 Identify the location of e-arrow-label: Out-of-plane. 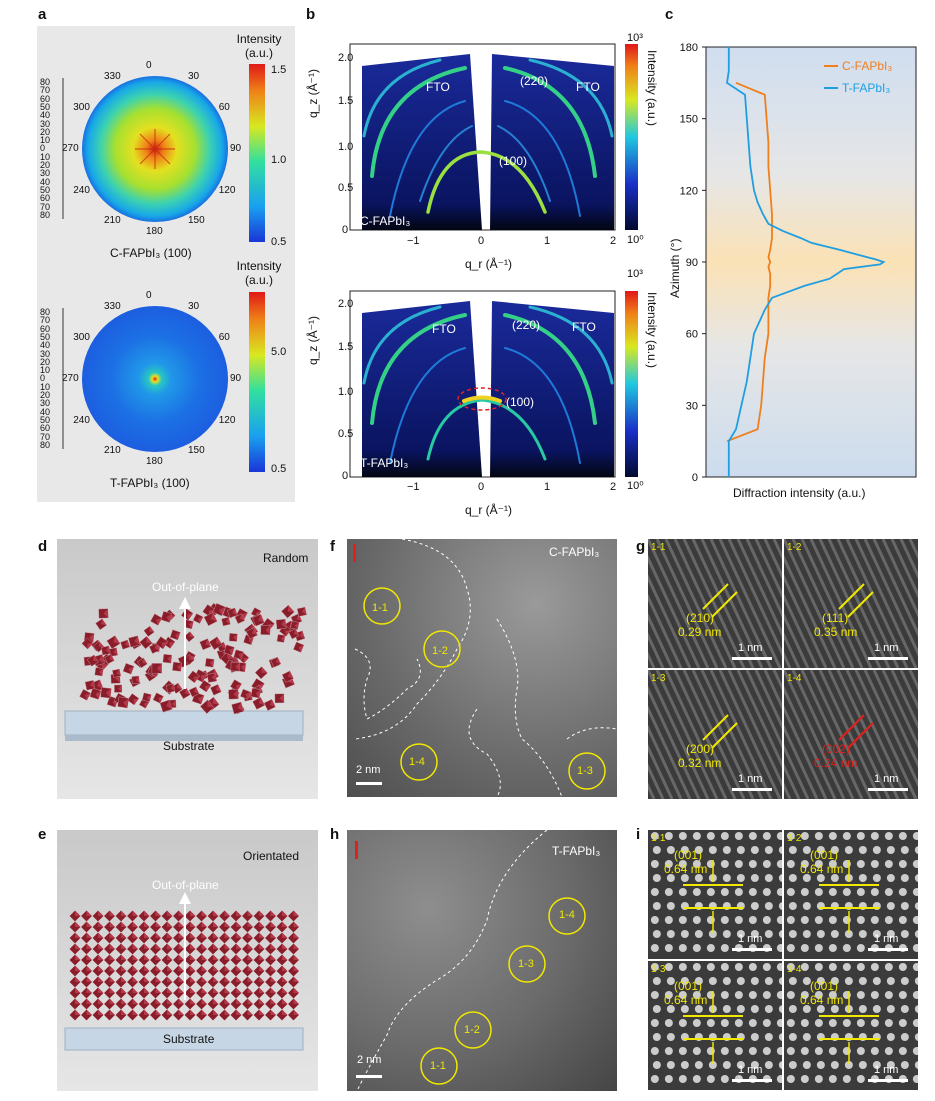
(185, 885).